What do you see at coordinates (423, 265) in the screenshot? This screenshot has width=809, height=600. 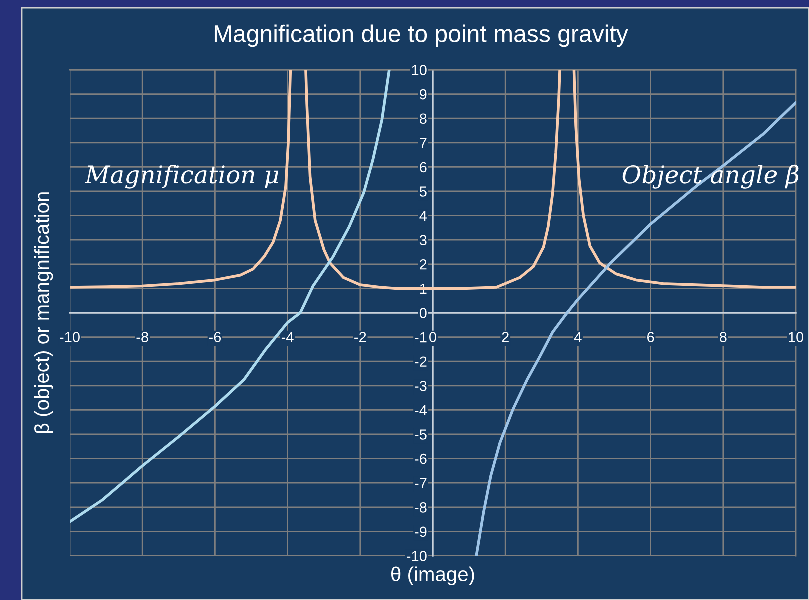 I see `y-tick-label: 2` at bounding box center [423, 265].